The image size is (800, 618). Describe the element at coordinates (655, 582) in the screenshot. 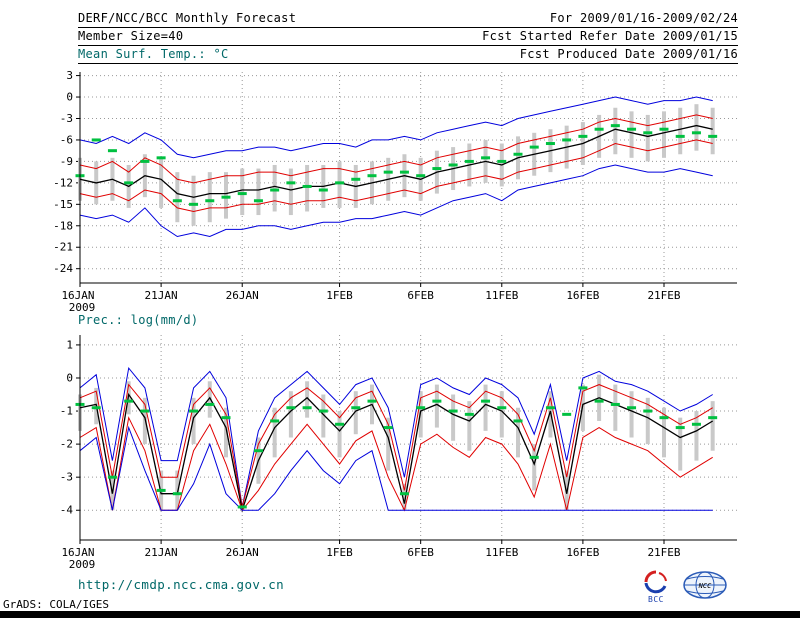

I see `bcc-swirl-icon` at that location.